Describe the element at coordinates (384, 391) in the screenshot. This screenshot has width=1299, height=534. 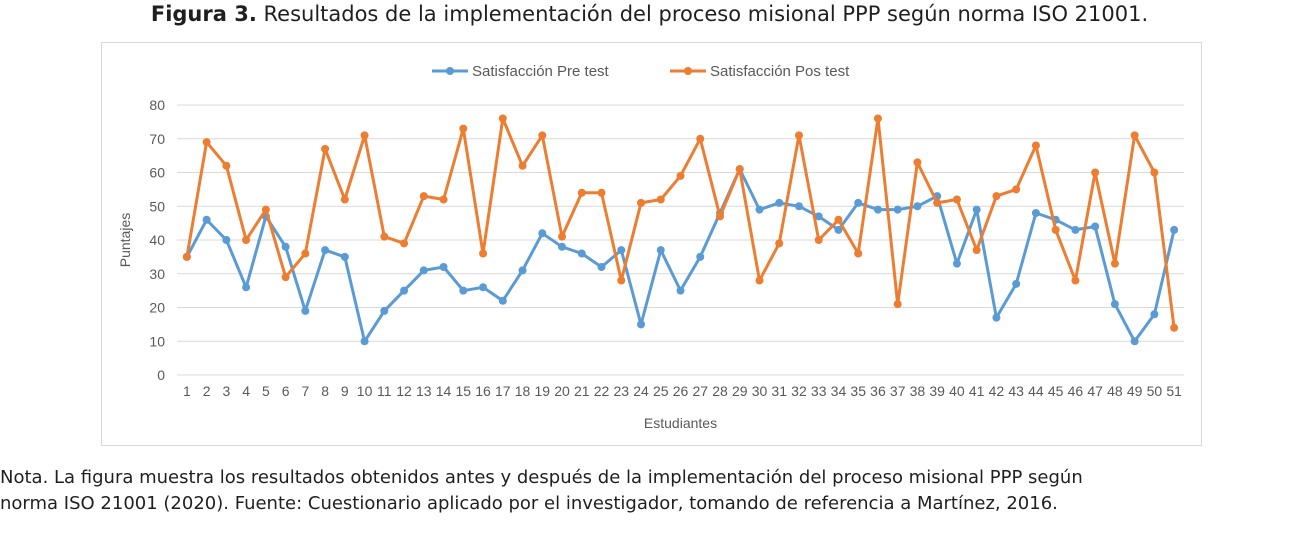
I see `x-tick-label: 11` at that location.